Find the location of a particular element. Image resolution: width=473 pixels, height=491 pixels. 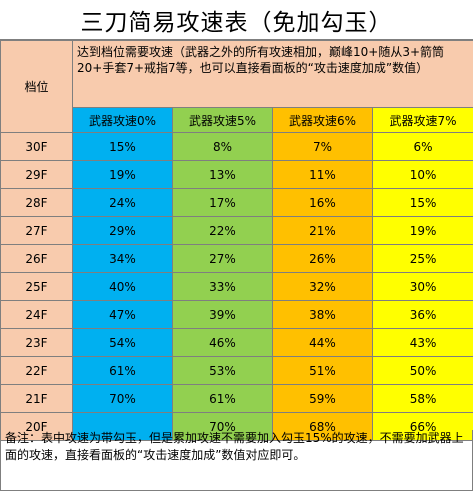

column-header-weapon-7: 武器攻速7% is located at coordinates (422, 120).